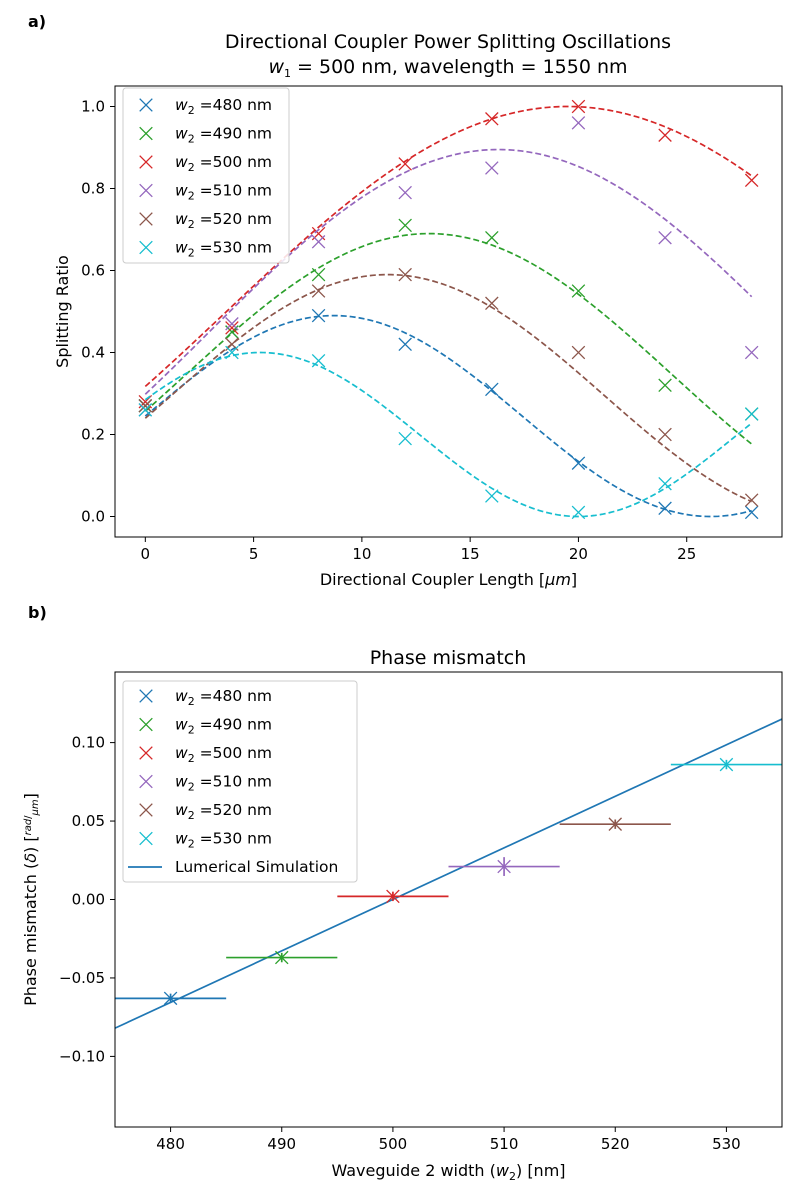 Image resolution: width=800 pixels, height=1200 pixels. What do you see at coordinates (256, 867) in the screenshot?
I see `legend-entry-simulation: Lumerical Simulation` at bounding box center [256, 867].